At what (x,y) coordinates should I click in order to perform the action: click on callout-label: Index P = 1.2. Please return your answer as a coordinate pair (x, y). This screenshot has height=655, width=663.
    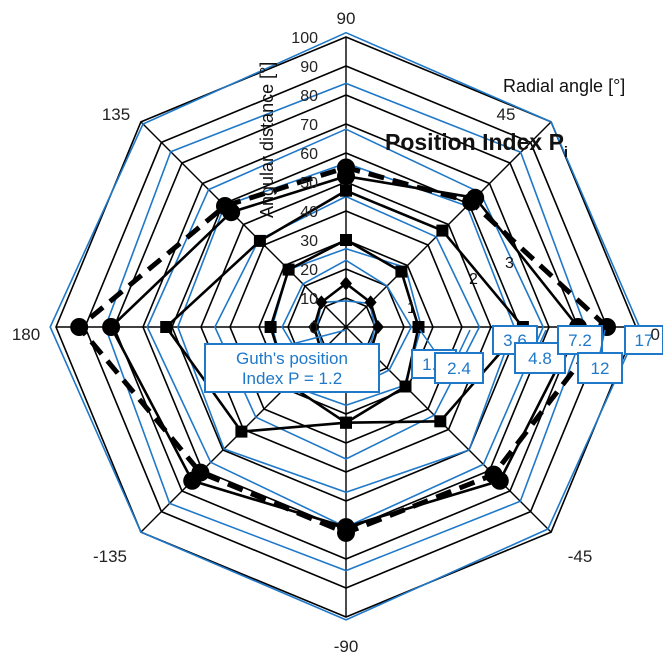
    Looking at the image, I should click on (292, 378).